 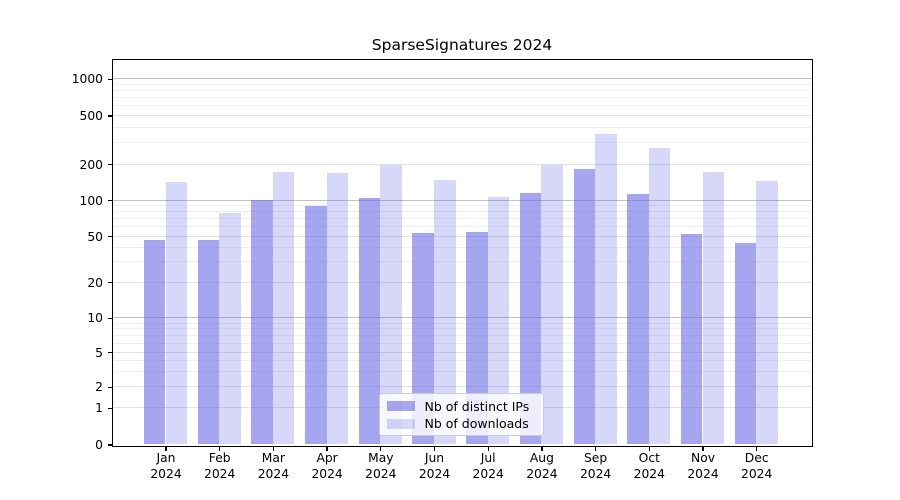 What do you see at coordinates (476, 424) in the screenshot?
I see `legend-label-downloads: Nb of downloads` at bounding box center [476, 424].